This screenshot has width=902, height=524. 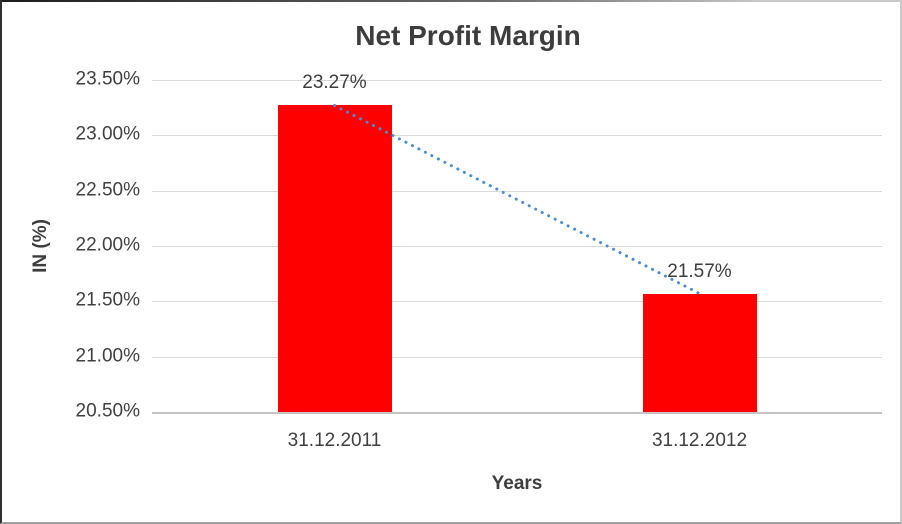 I want to click on x-axis-title: Years, so click(x=517, y=483).